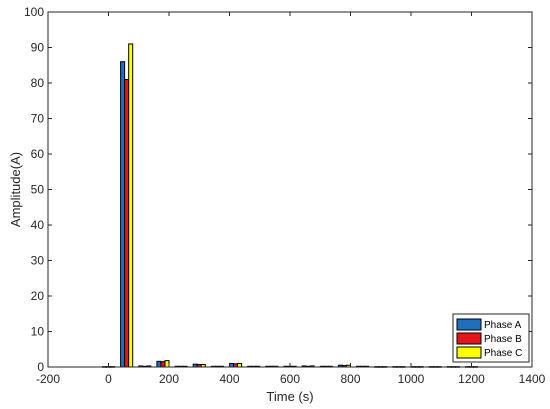 The image size is (550, 409). Describe the element at coordinates (108, 379) in the screenshot. I see `x-tick-label: 0` at that location.